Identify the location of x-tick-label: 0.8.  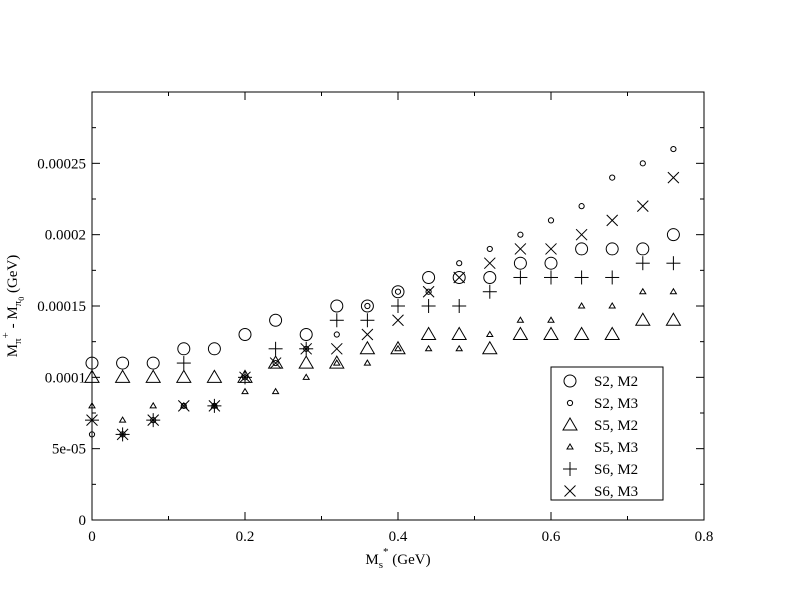
(704, 537).